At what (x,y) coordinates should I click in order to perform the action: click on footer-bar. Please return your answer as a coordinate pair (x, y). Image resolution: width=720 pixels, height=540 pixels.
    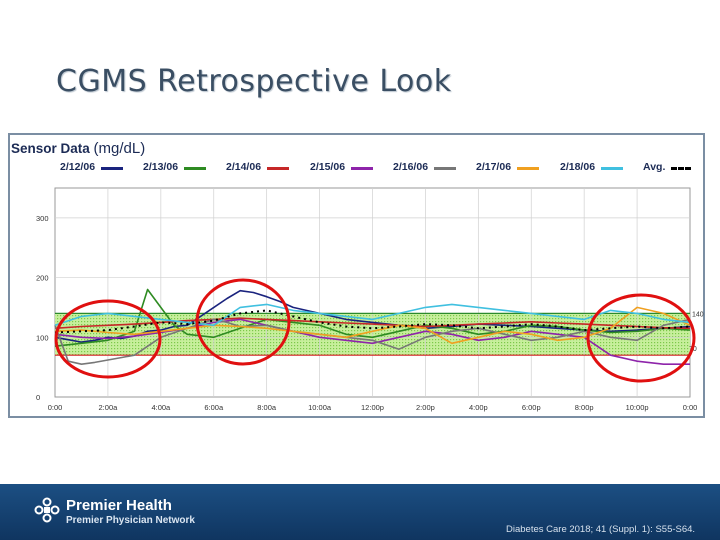
    Looking at the image, I should click on (360, 512).